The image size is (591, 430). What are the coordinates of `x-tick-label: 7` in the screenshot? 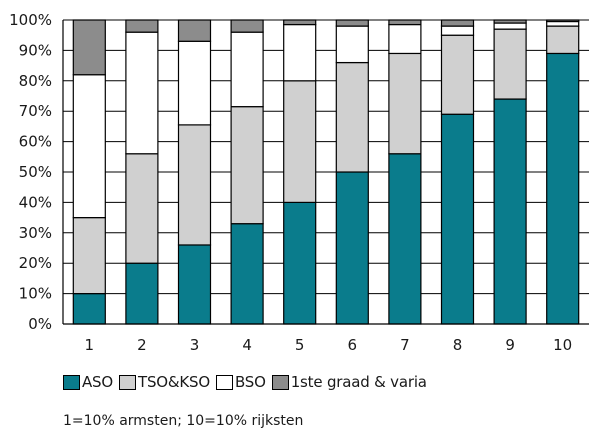 It's located at (405, 345).